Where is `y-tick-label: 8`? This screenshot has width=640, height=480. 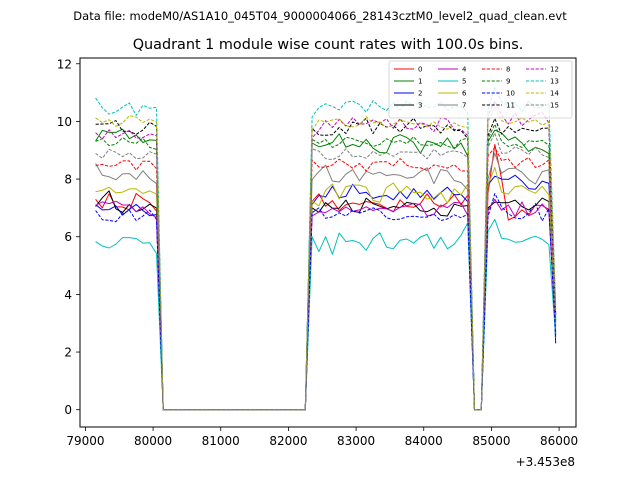
y-tick-label: 8 is located at coordinates (68, 180).